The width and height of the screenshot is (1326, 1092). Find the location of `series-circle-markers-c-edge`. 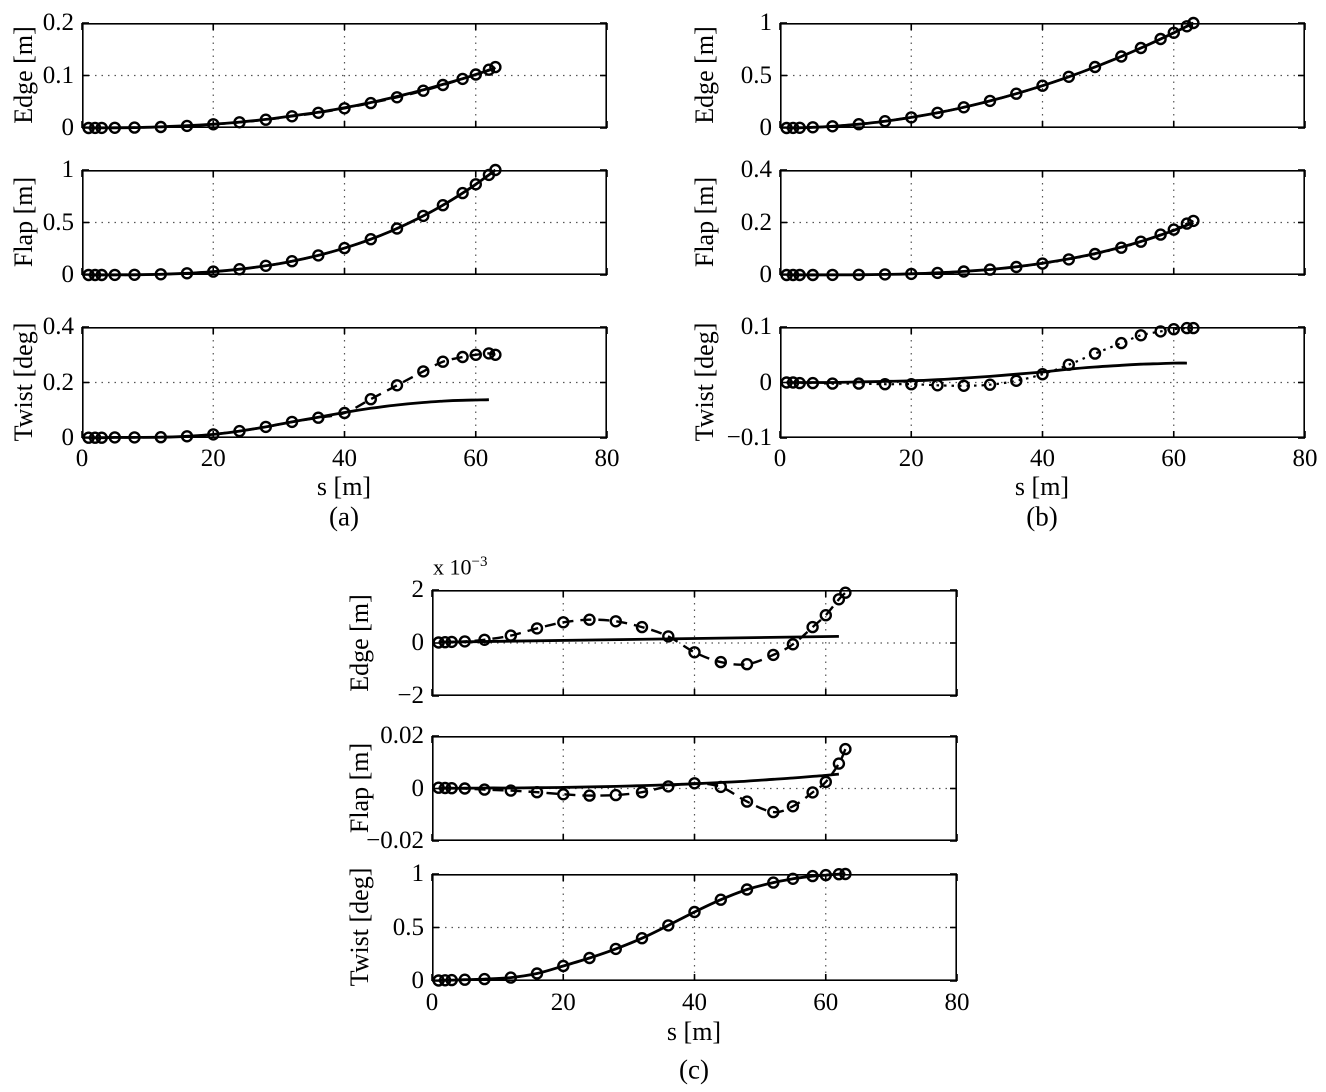

series-circle-markers-c-edge is located at coordinates (642, 628).